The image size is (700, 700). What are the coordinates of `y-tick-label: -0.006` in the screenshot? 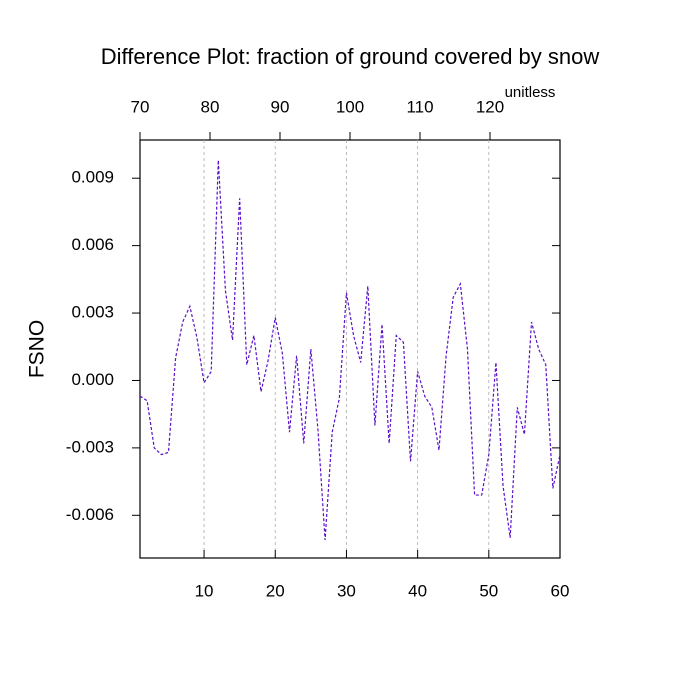 It's located at (90, 514).